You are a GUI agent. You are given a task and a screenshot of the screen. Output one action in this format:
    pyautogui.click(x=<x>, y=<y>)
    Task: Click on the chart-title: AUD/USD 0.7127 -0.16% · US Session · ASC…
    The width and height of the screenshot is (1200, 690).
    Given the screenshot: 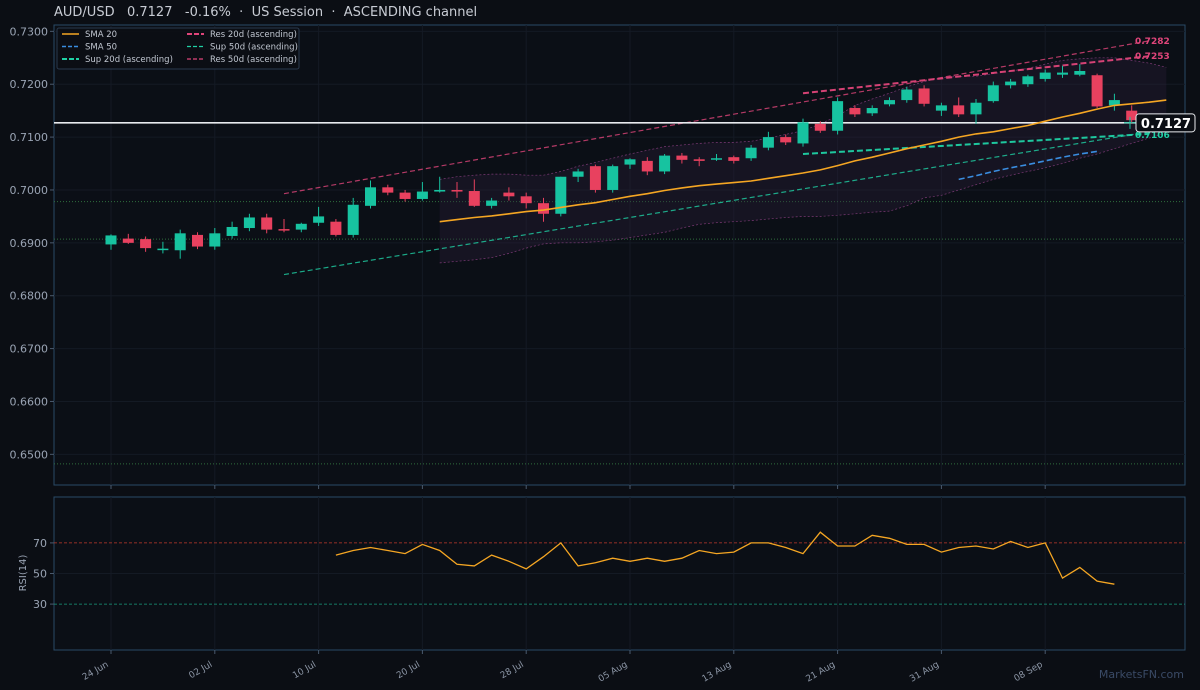 What is the action you would take?
    pyautogui.click(x=265, y=12)
    